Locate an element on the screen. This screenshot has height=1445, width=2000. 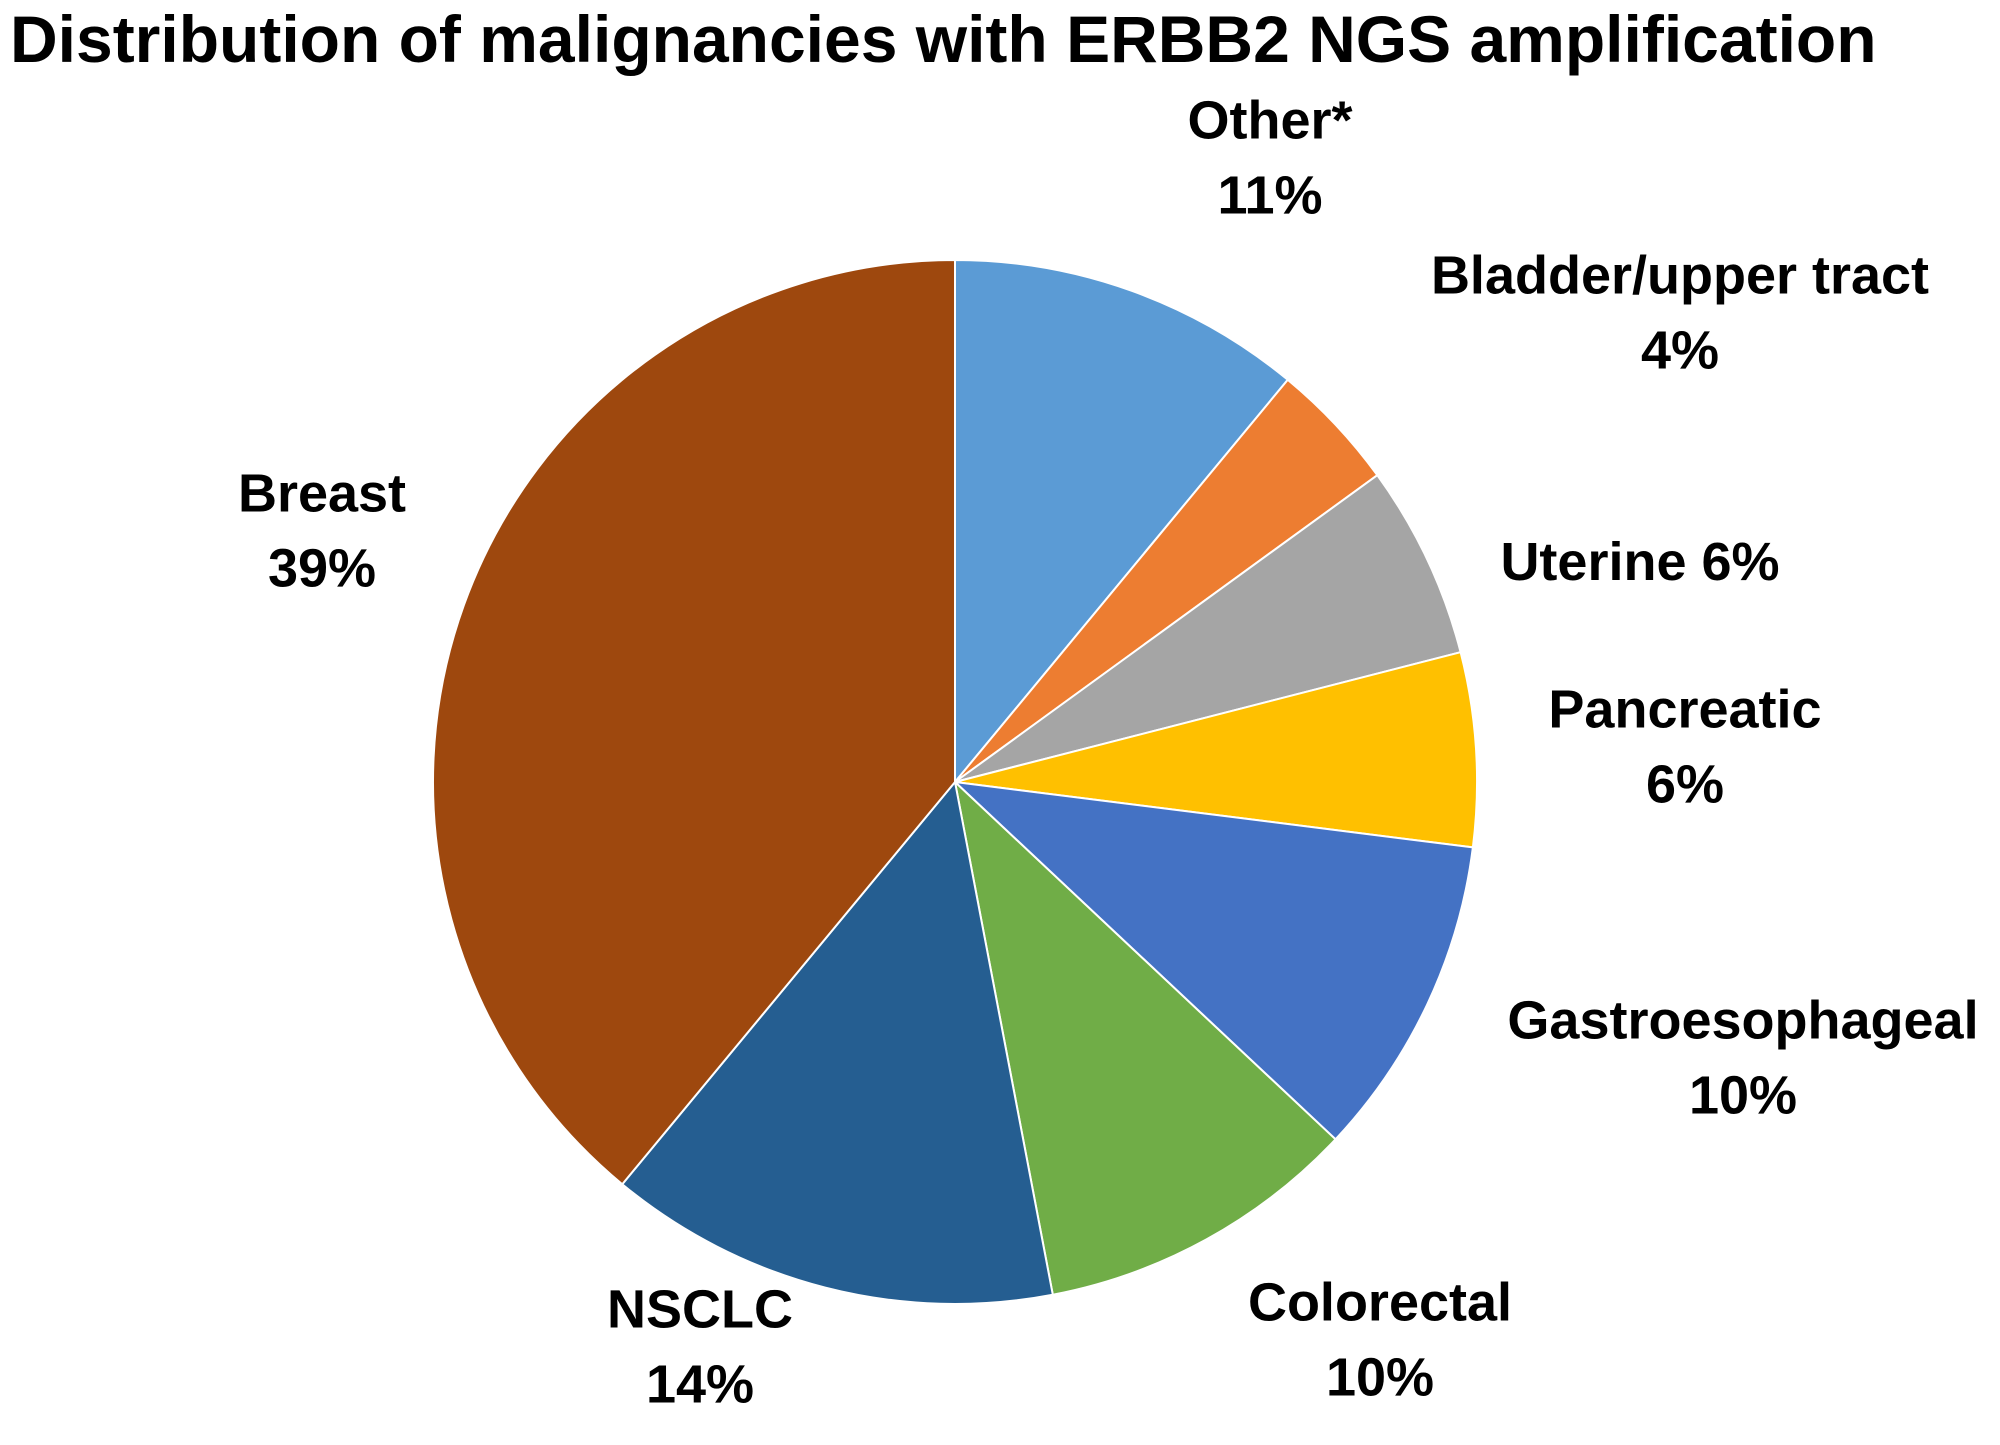
slice-label-bladder-upper-tract: Bladder/upper tract 4% is located at coordinates (1680, 313).